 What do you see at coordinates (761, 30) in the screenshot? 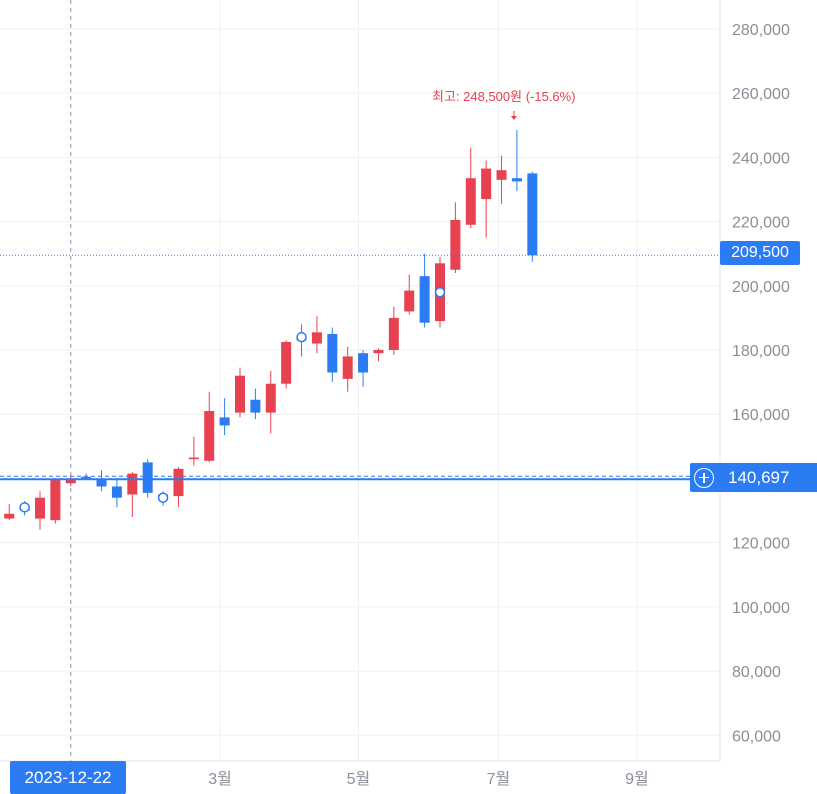
I see `y-tick-label: 280,000` at bounding box center [761, 30].